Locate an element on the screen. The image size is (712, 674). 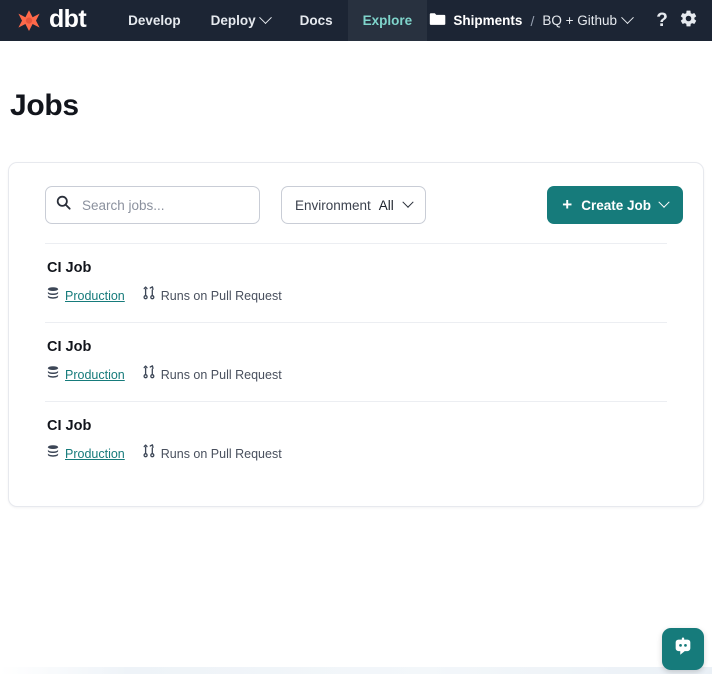
nav-item-develop: Develop is located at coordinates (154, 20).